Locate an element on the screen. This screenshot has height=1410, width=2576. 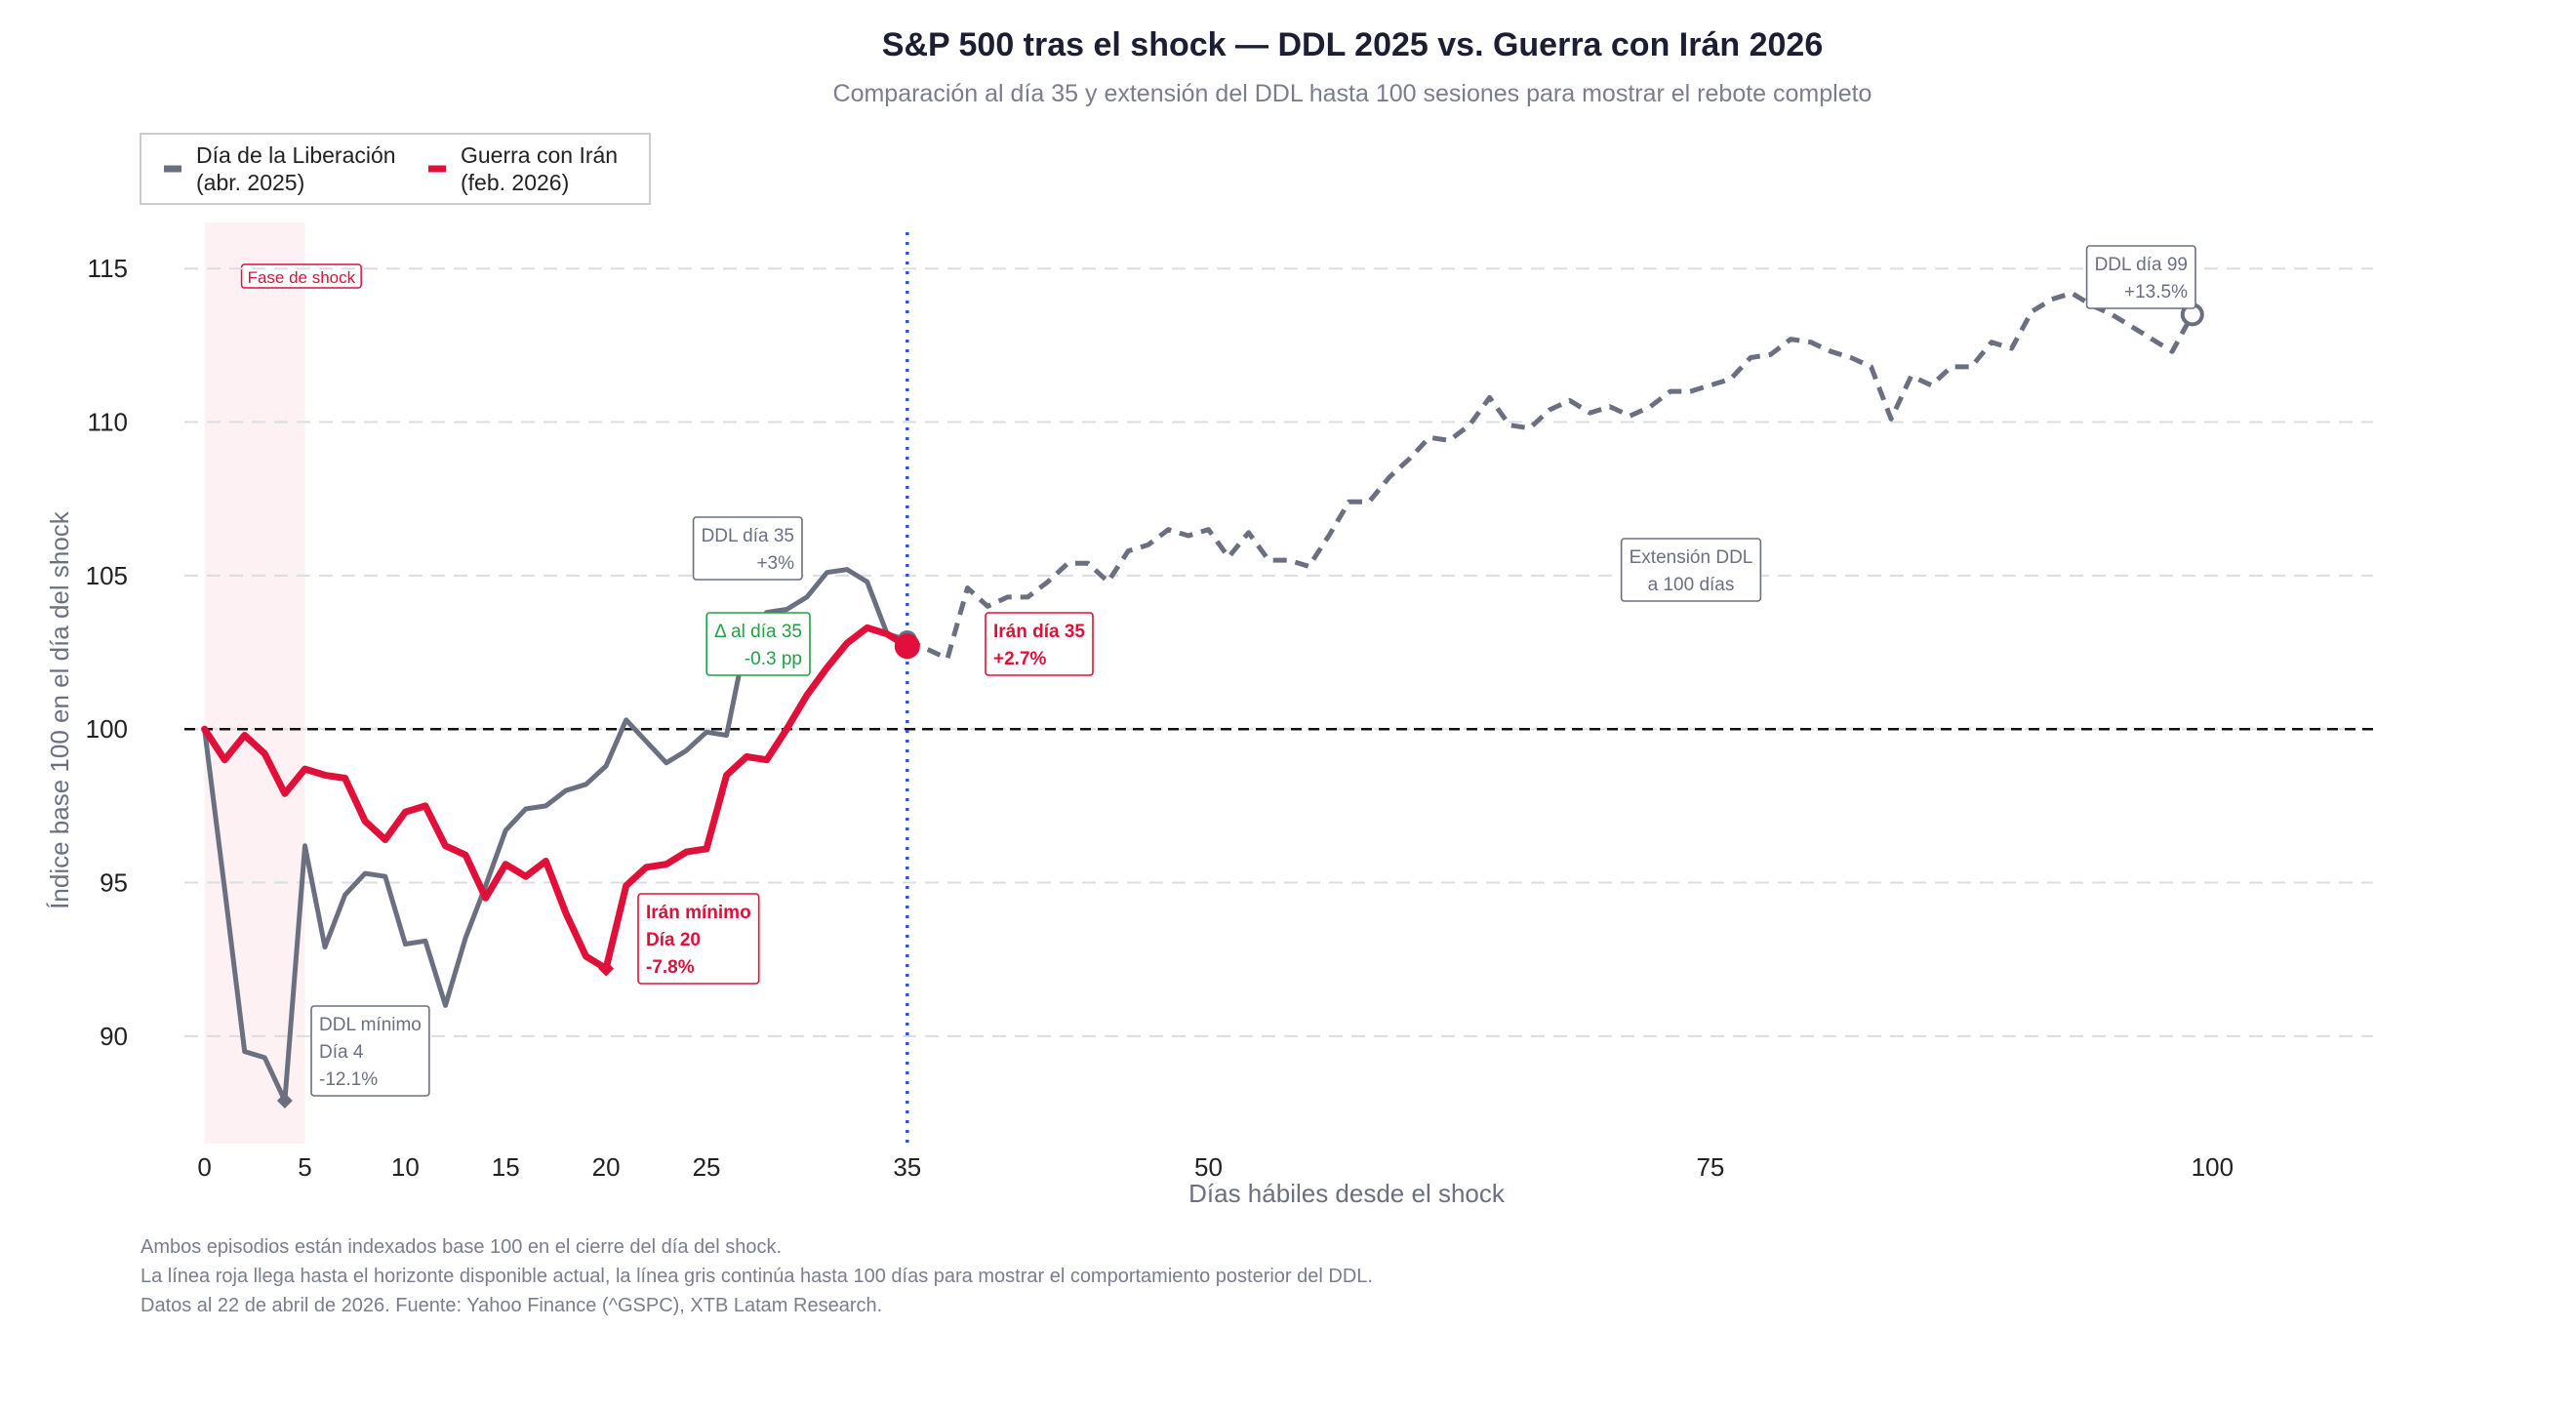
ddl-99-annotation-line: +13.5% is located at coordinates (2156, 292).